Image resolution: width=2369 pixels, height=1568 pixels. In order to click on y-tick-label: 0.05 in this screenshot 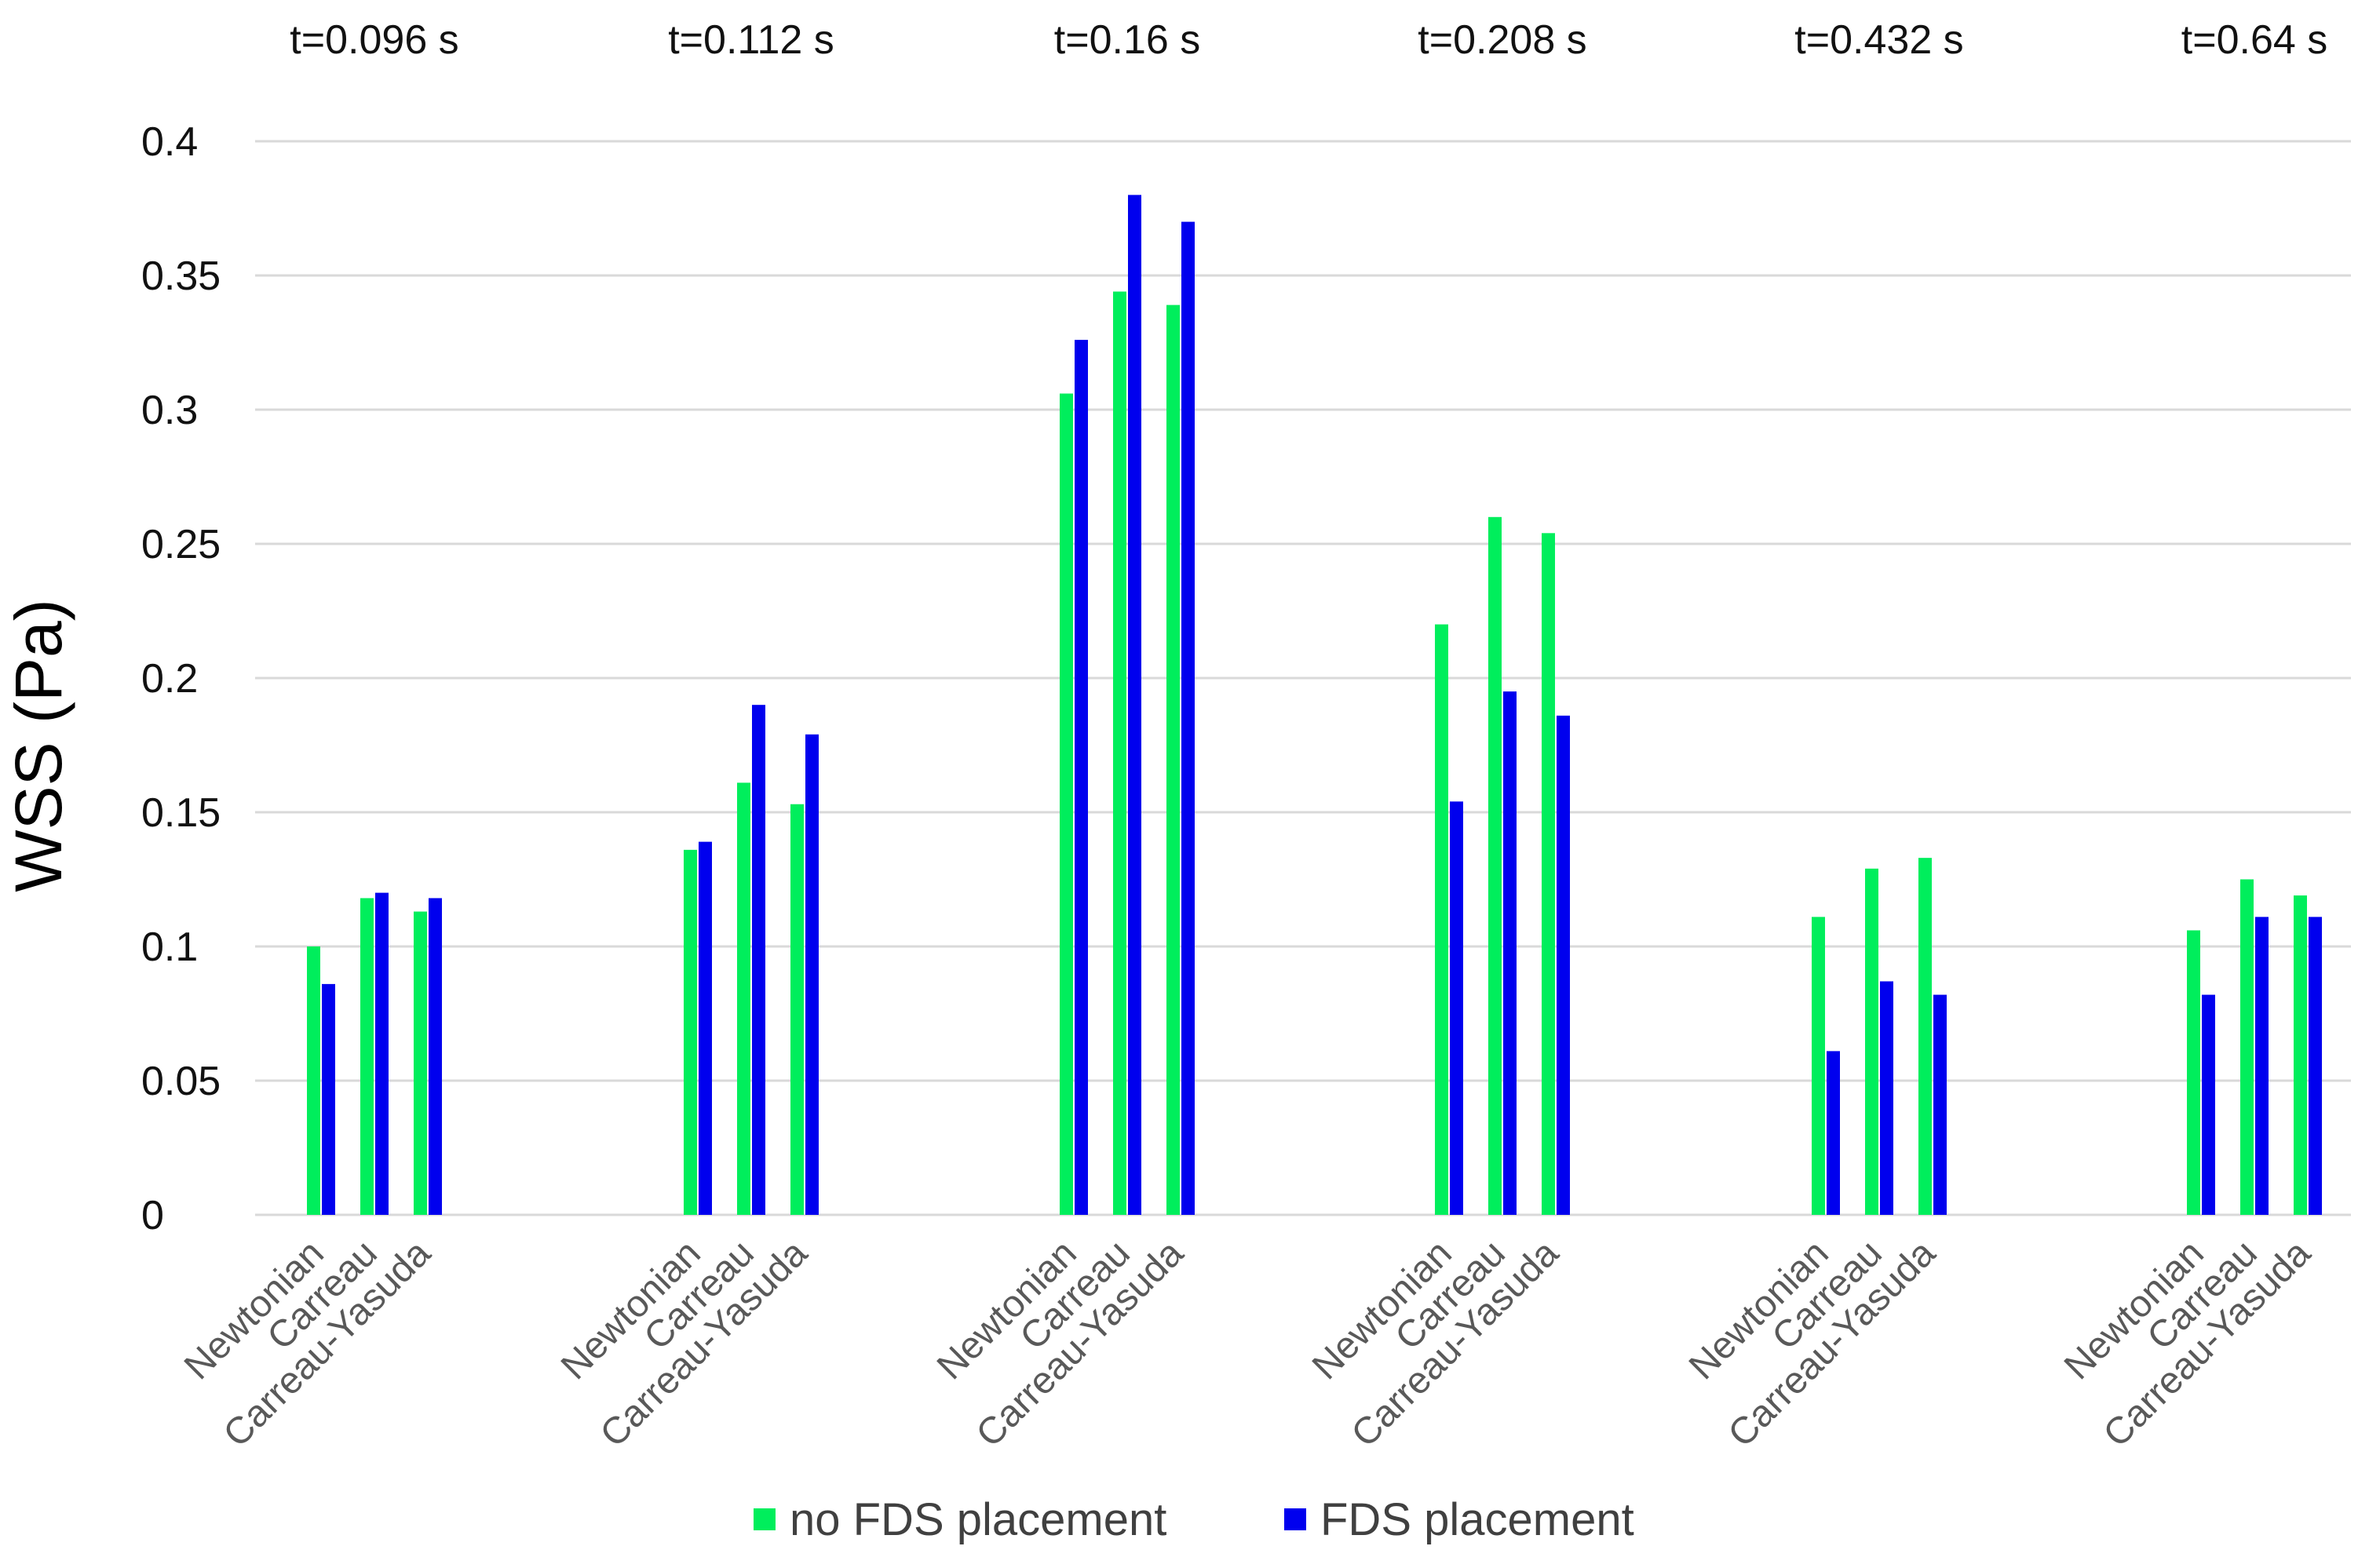, I will do `click(181, 1081)`.